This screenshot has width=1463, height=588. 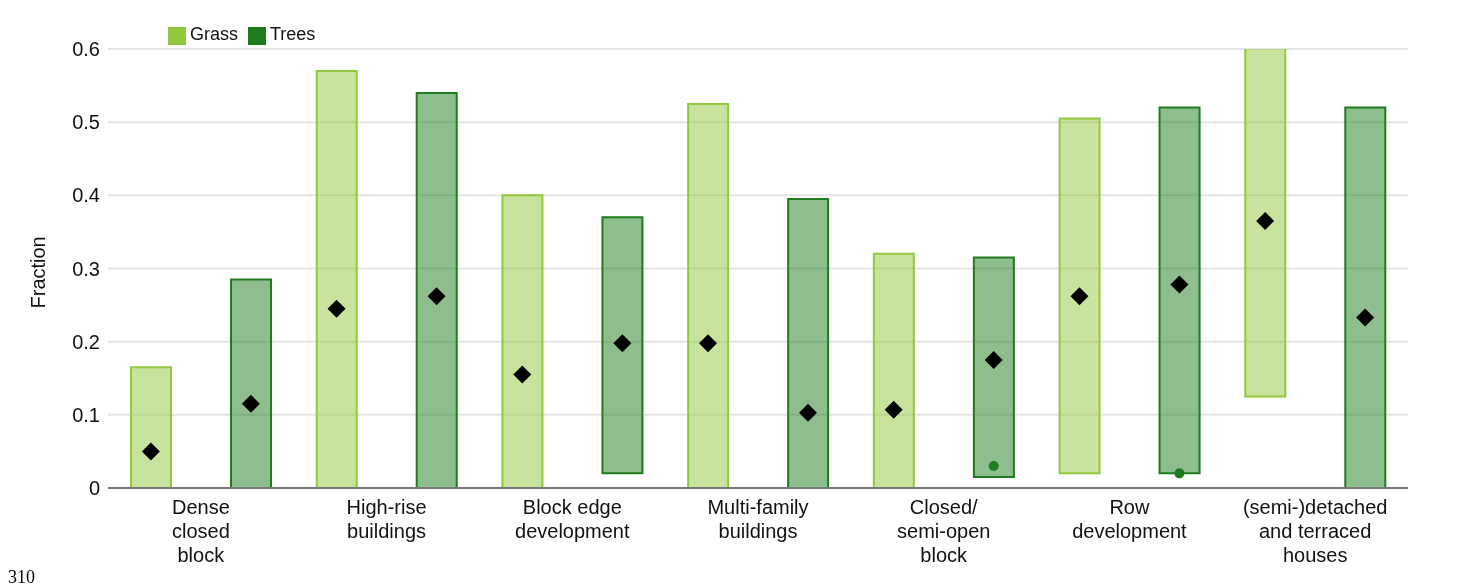 What do you see at coordinates (38, 272) in the screenshot?
I see `y-axis-title: Fraction` at bounding box center [38, 272].